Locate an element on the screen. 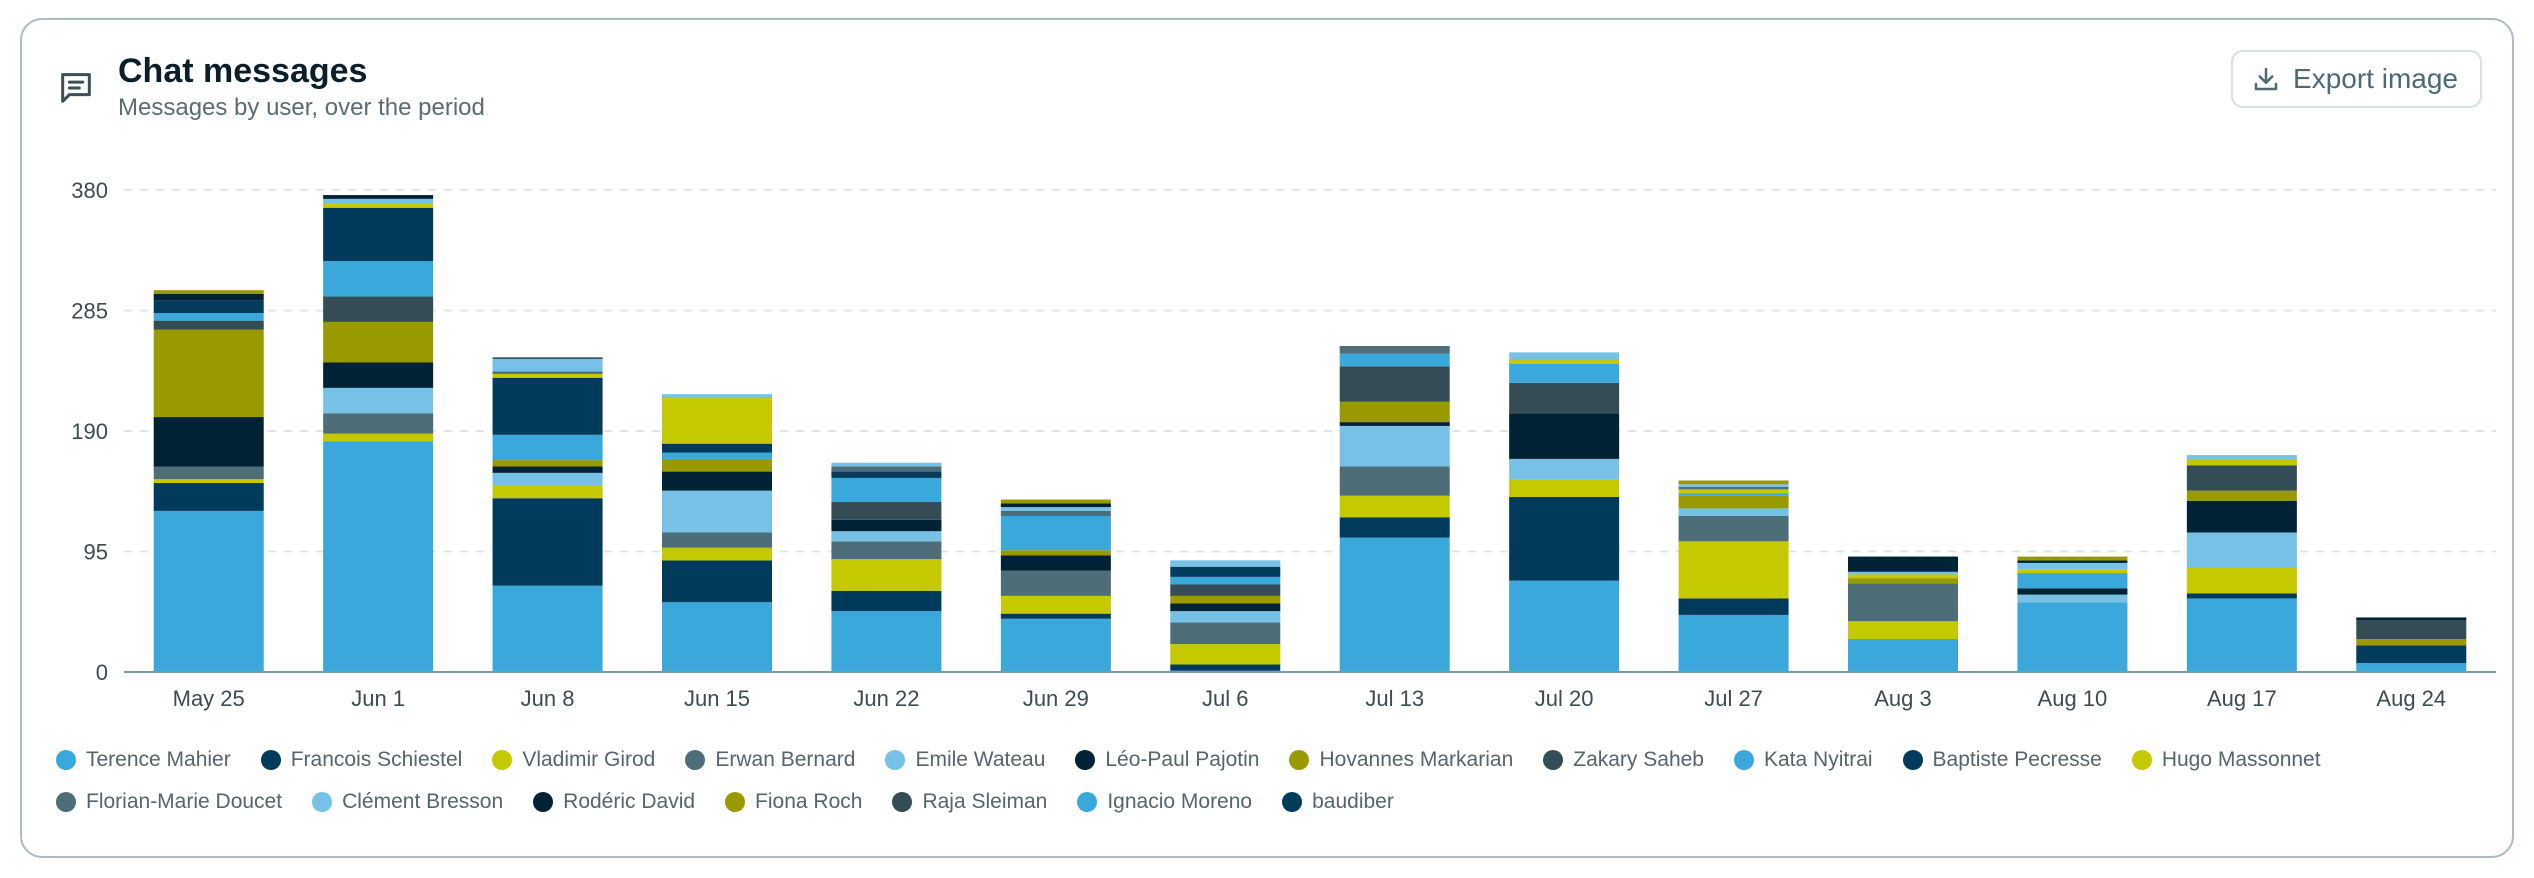 This screenshot has height=878, width=2534. x-tick-label: Jun 1 is located at coordinates (378, 698).